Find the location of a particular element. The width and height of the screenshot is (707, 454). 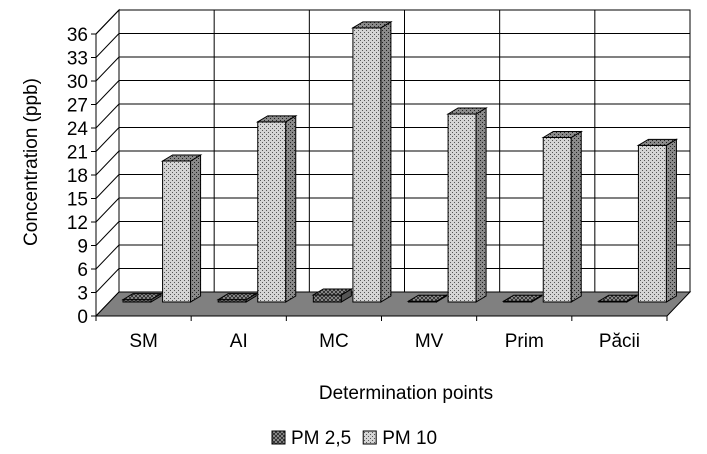

category-label: MV is located at coordinates (429, 341).